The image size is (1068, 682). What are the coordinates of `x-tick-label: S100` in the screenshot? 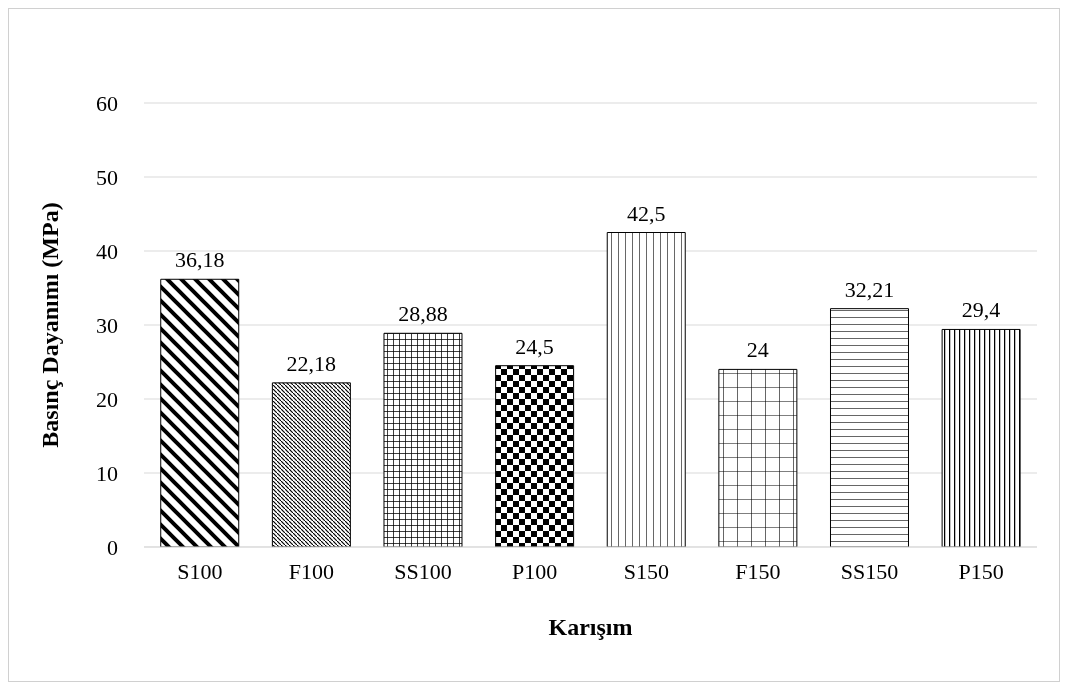 It's located at (200, 571).